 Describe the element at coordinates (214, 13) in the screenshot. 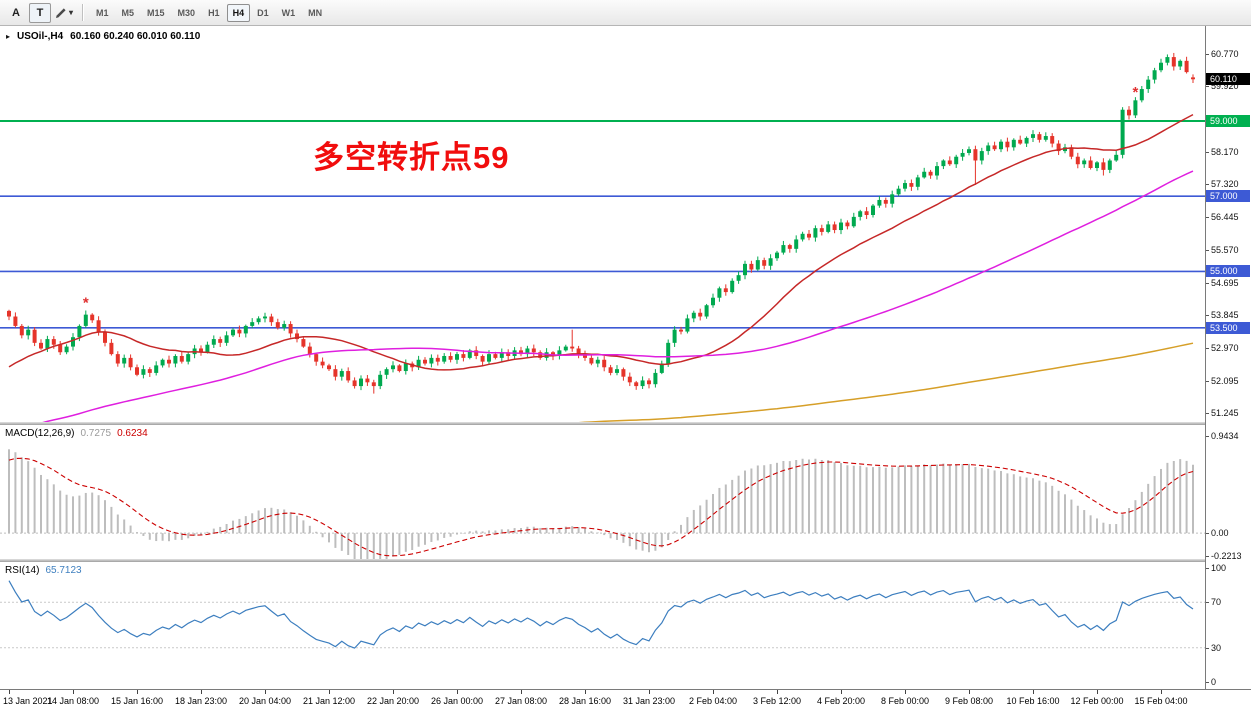

I see `timeframe-button-h1: H1` at that location.